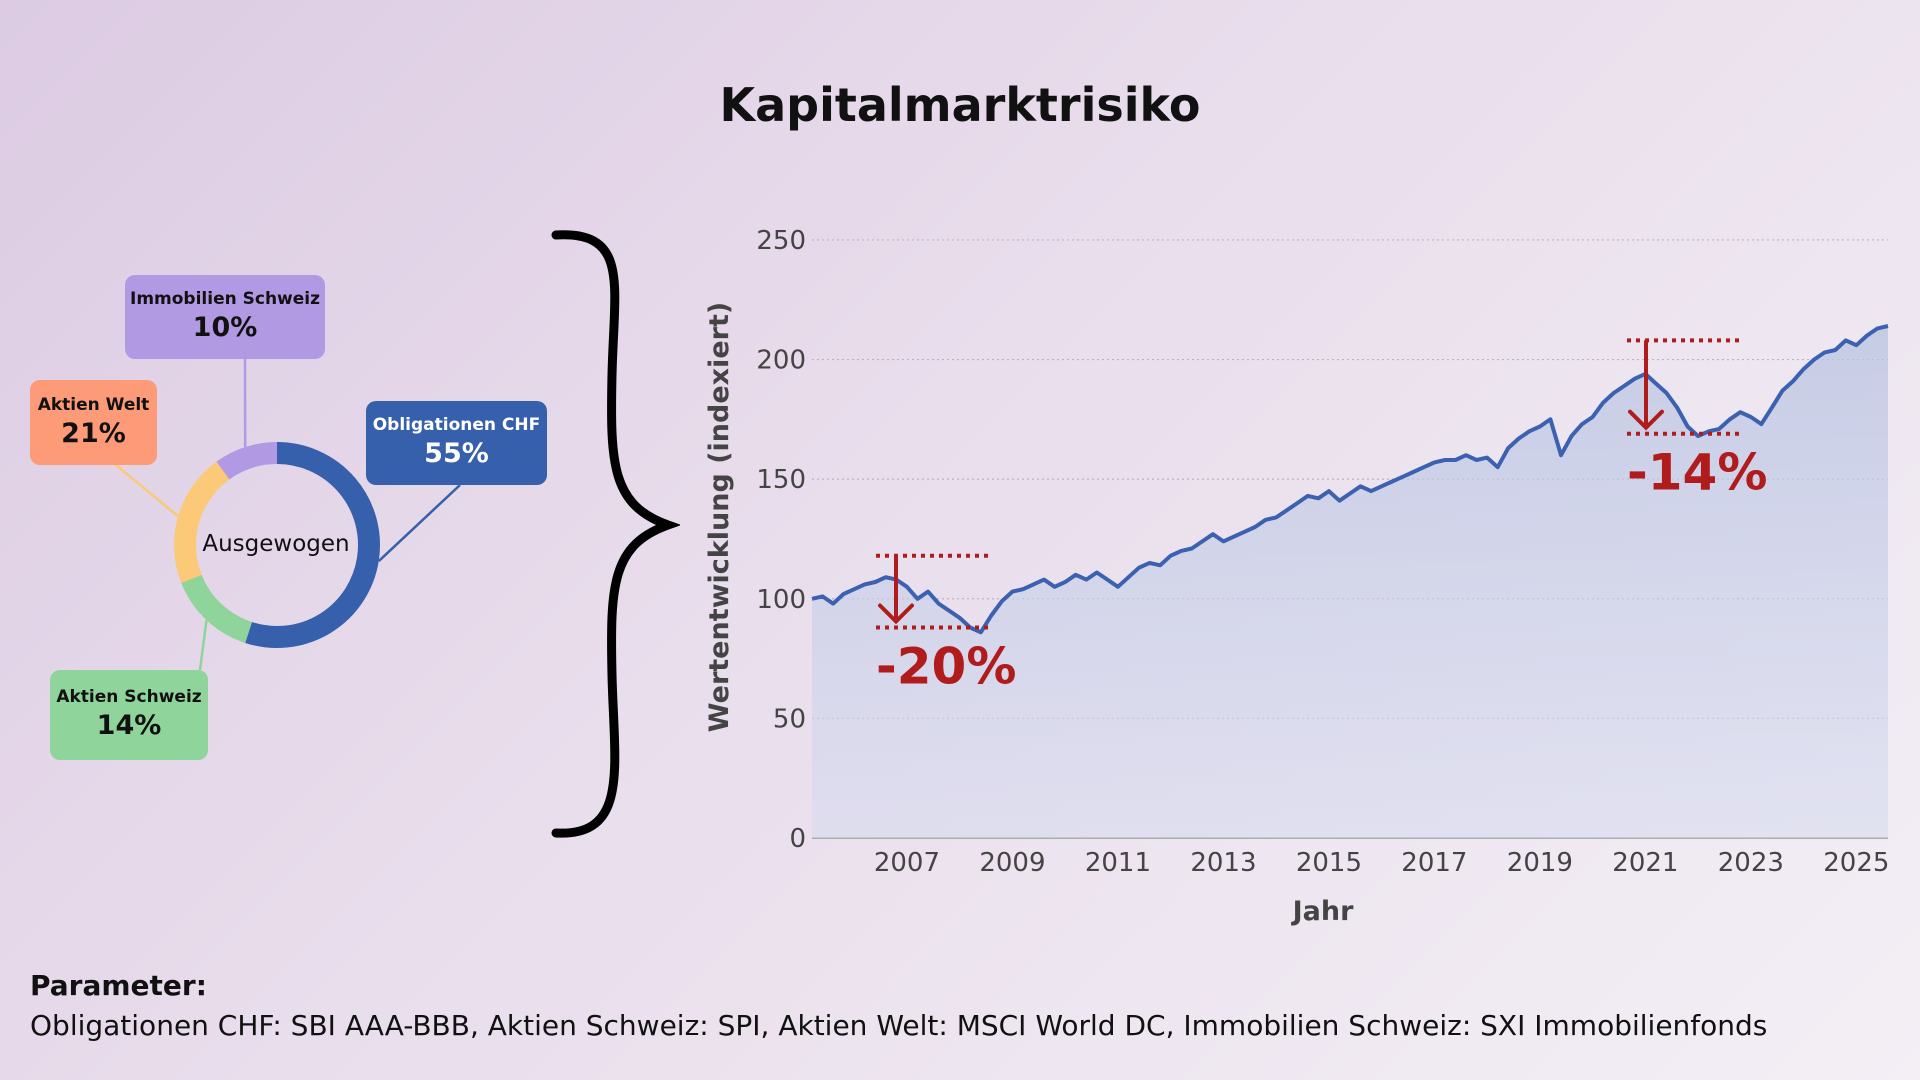 This screenshot has width=1920, height=1080. I want to click on x-tick-label: 2021, so click(1645, 863).